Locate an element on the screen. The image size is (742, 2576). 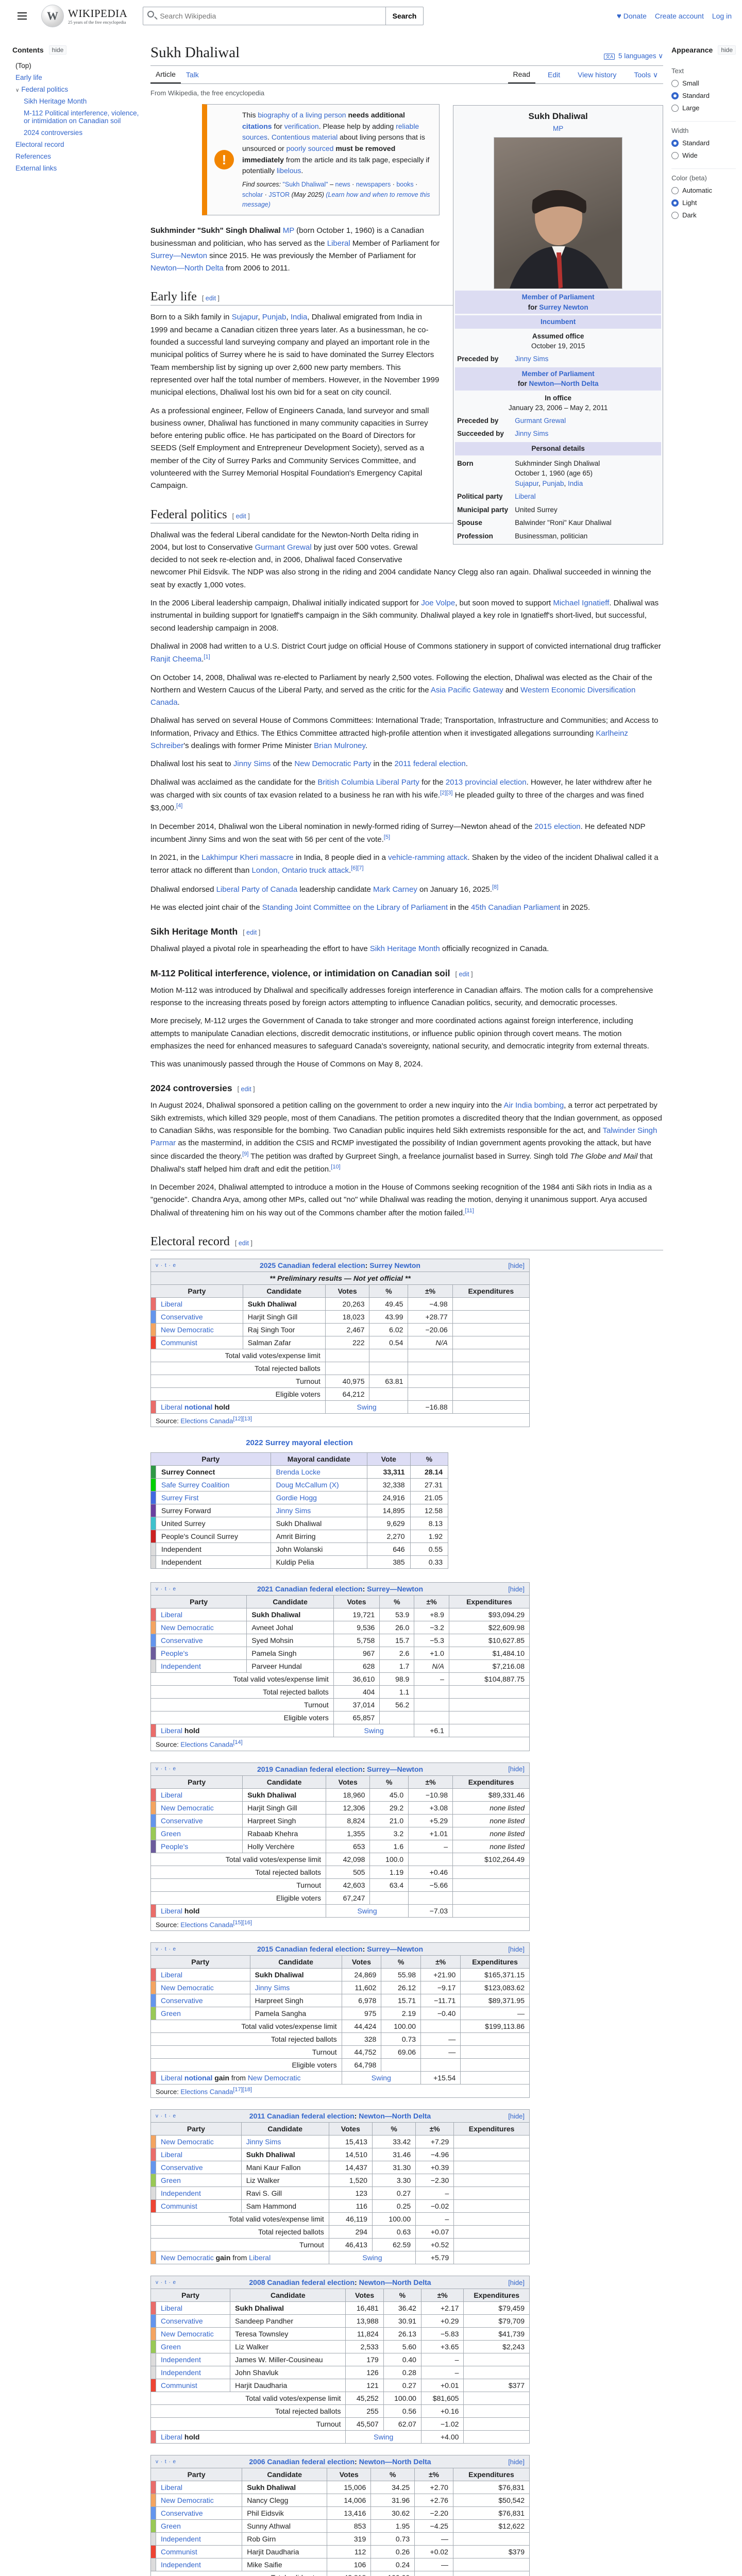
donate-link: ♥ Donate is located at coordinates (631, 16).